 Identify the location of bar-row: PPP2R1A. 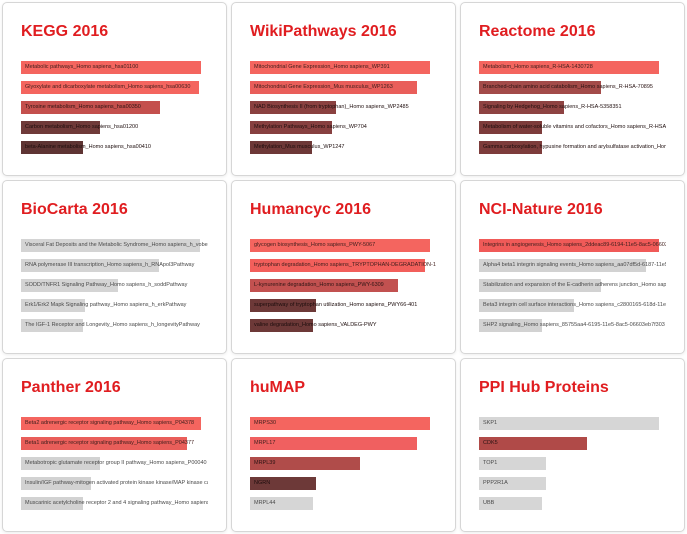
(572, 483).